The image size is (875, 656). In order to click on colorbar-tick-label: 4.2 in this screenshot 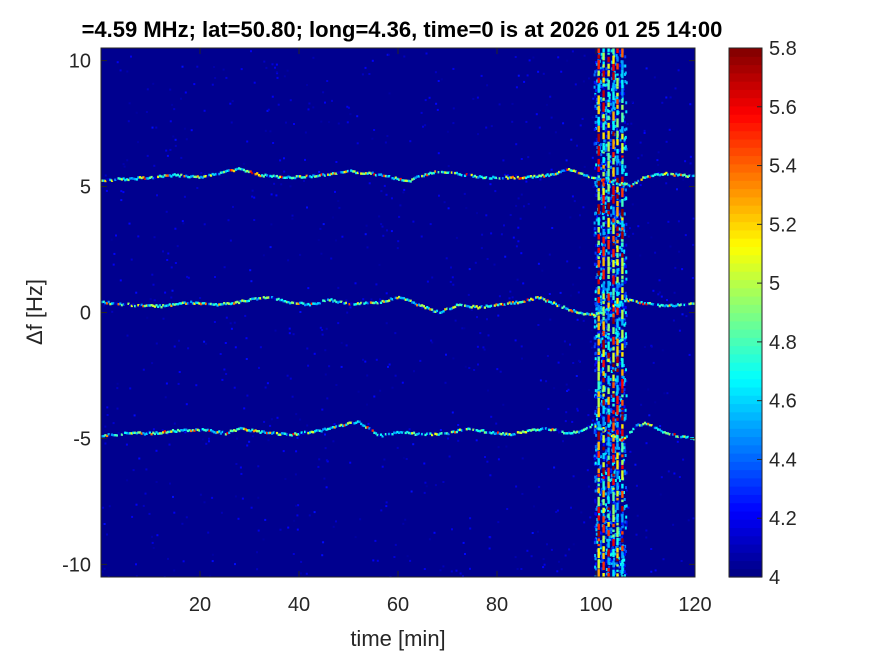, I will do `click(783, 519)`.